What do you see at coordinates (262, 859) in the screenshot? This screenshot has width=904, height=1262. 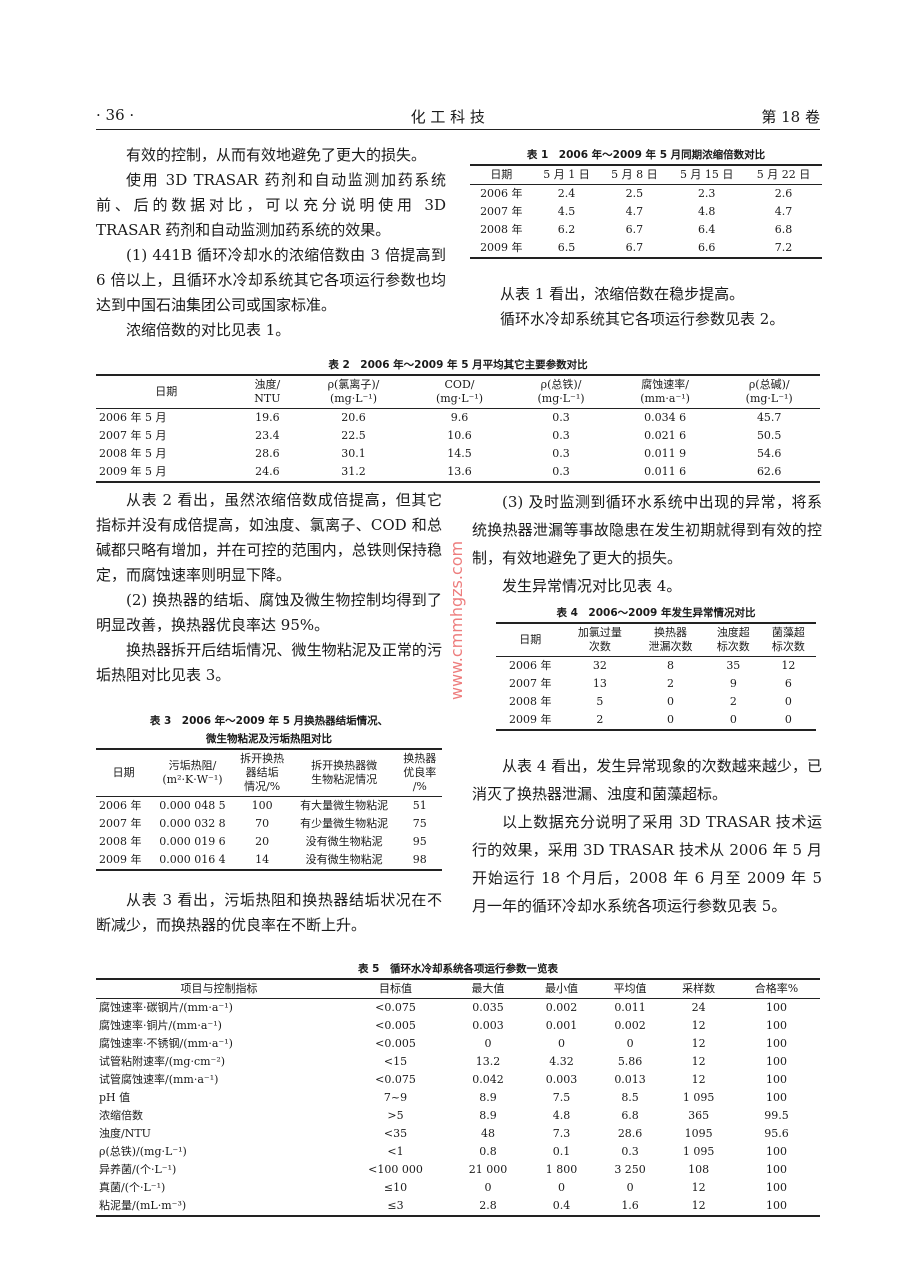 I see `table-cell: 14` at bounding box center [262, 859].